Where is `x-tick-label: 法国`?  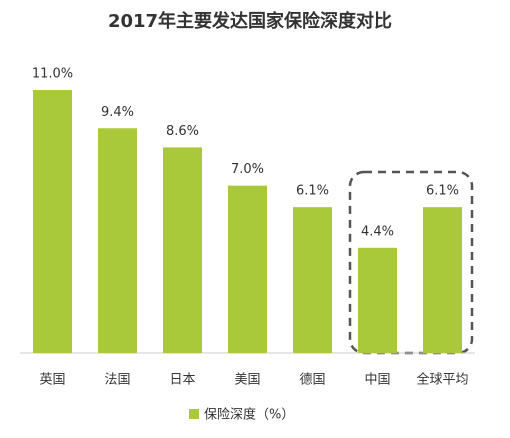 x-tick-label: 法国 is located at coordinates (117, 380).